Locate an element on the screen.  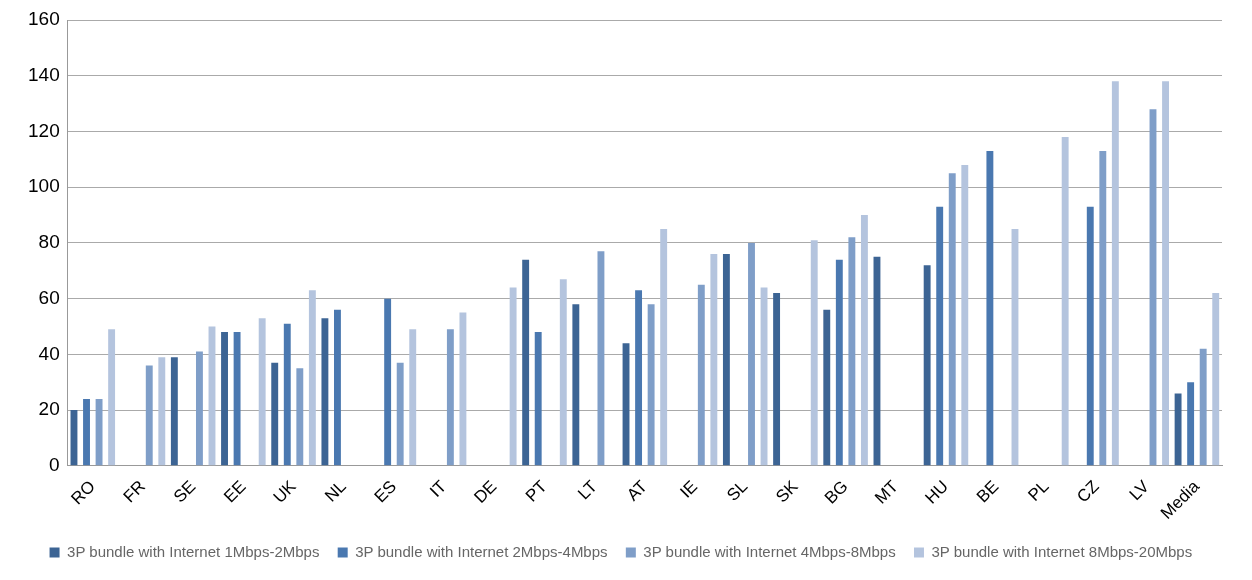
x-tick-label: LT is located at coordinates (587, 490).